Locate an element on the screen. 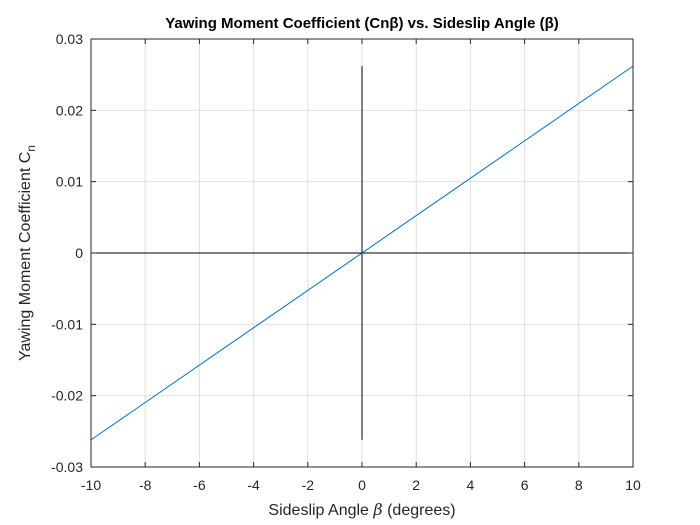  x-tick-label: 8 is located at coordinates (579, 485).